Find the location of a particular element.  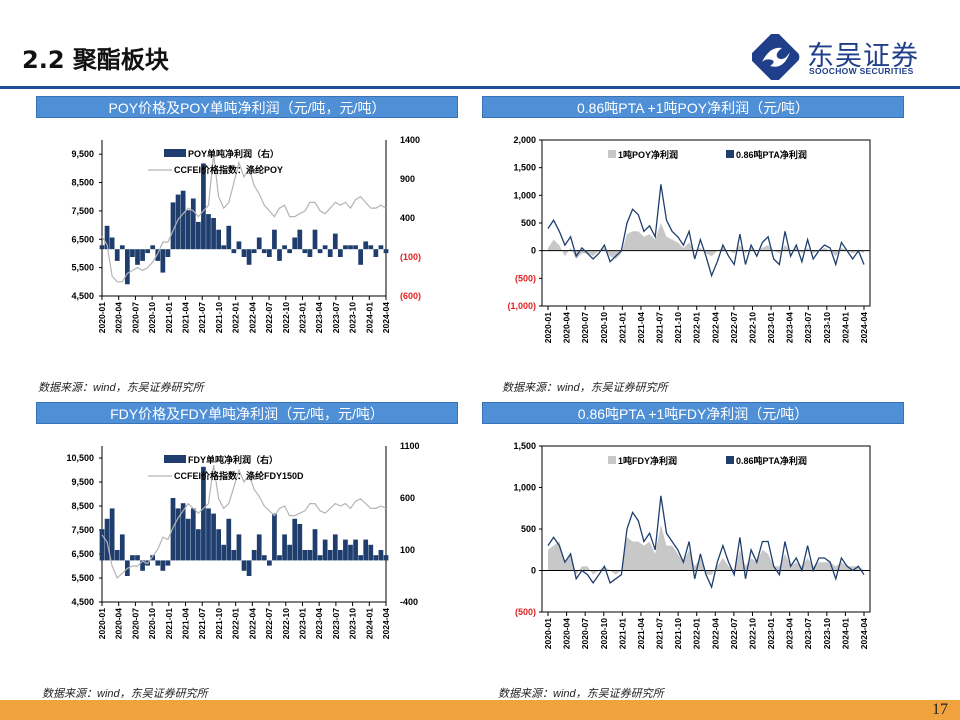

chart3-banner: FDY价格及FDY单吨净利润（元/吨，元/吨） is located at coordinates (247, 413).